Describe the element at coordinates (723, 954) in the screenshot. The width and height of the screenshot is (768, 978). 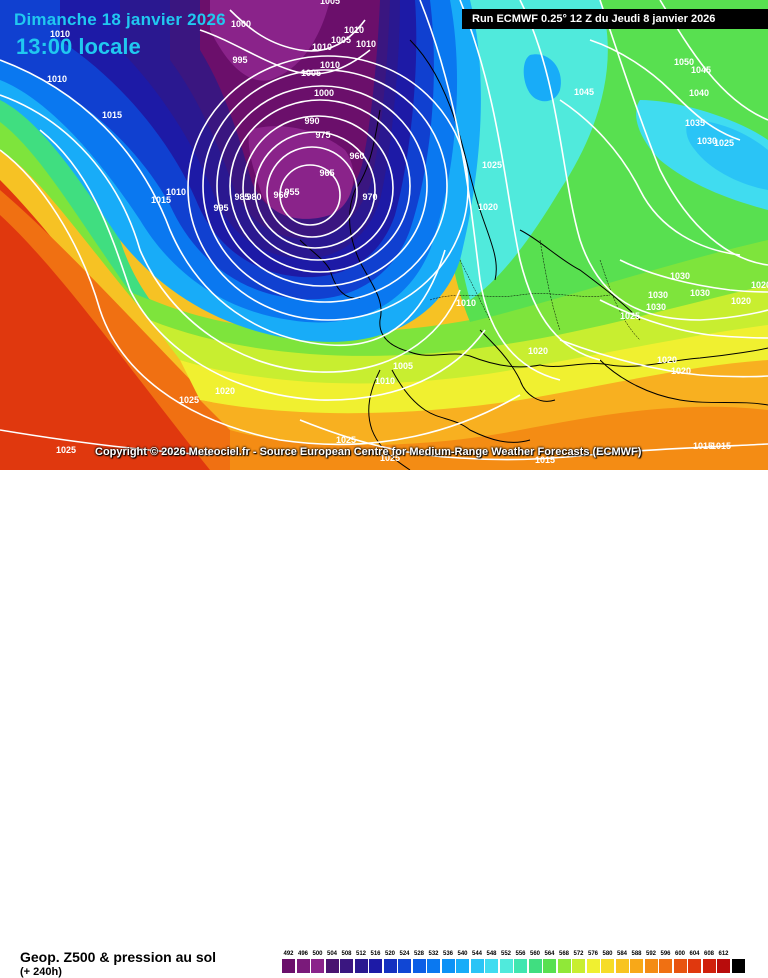
I see `scale-label: 612` at that location.